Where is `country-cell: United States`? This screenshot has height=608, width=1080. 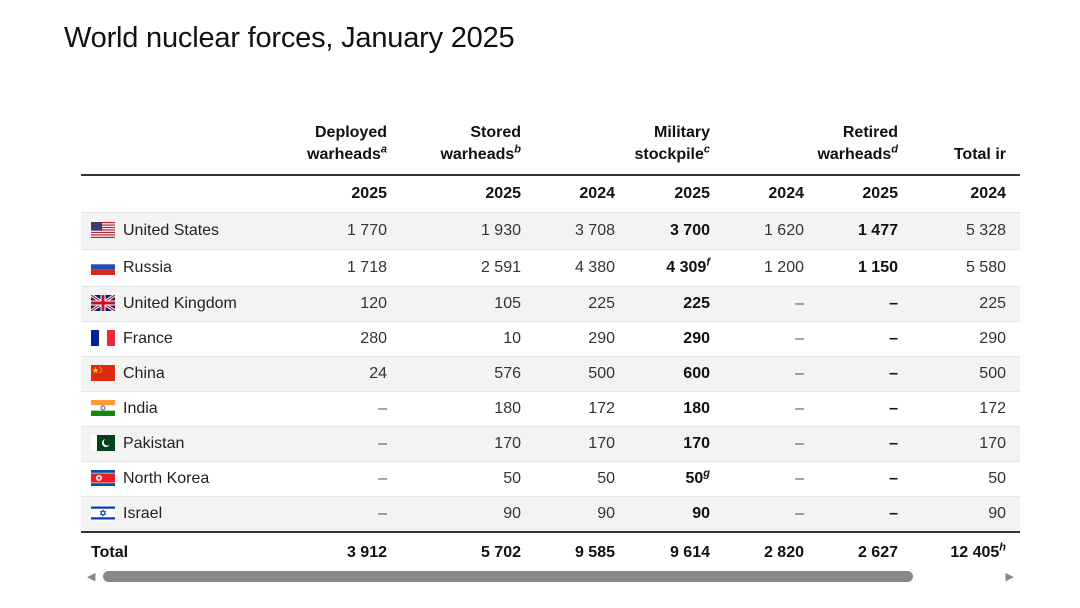 country-cell: United States is located at coordinates (172, 231).